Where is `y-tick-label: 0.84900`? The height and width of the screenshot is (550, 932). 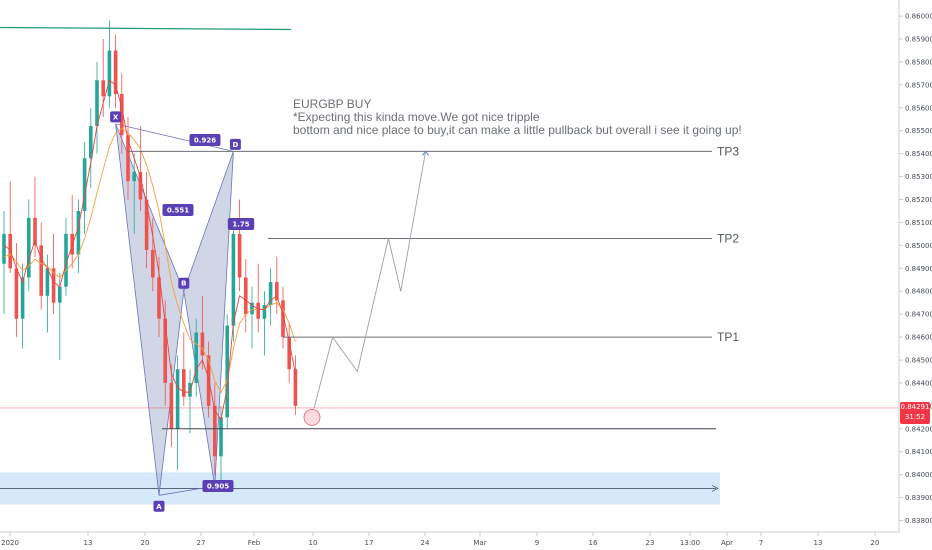
y-tick-label: 0.84900 is located at coordinates (918, 269).